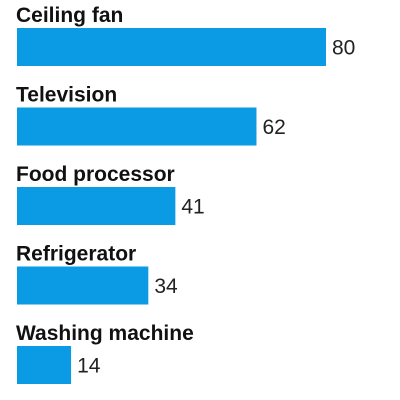 The width and height of the screenshot is (400, 400). What do you see at coordinates (83, 285) in the screenshot?
I see `bar-refrigerator` at bounding box center [83, 285].